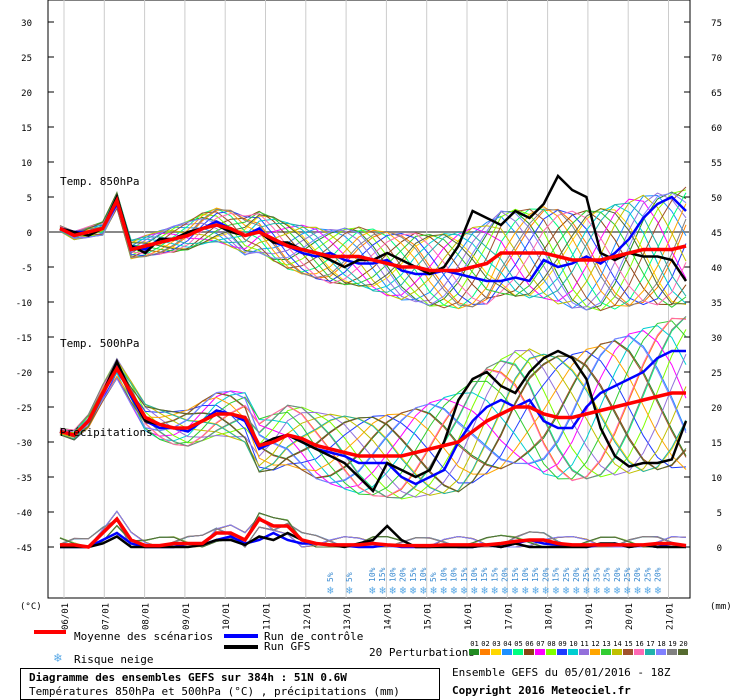 The image size is (740, 700). Describe the element at coordinates (550, 616) in the screenshot. I see `date-label: 18/01` at that location.